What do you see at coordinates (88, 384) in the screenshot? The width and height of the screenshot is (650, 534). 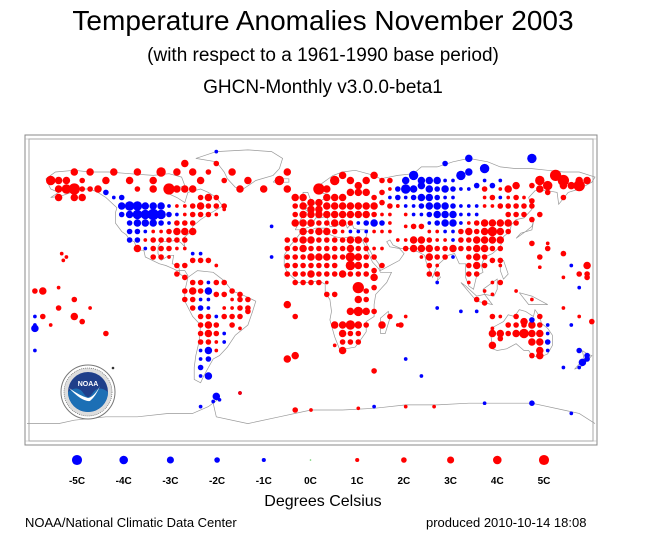 I see `logo-text: NOAA` at bounding box center [88, 384].